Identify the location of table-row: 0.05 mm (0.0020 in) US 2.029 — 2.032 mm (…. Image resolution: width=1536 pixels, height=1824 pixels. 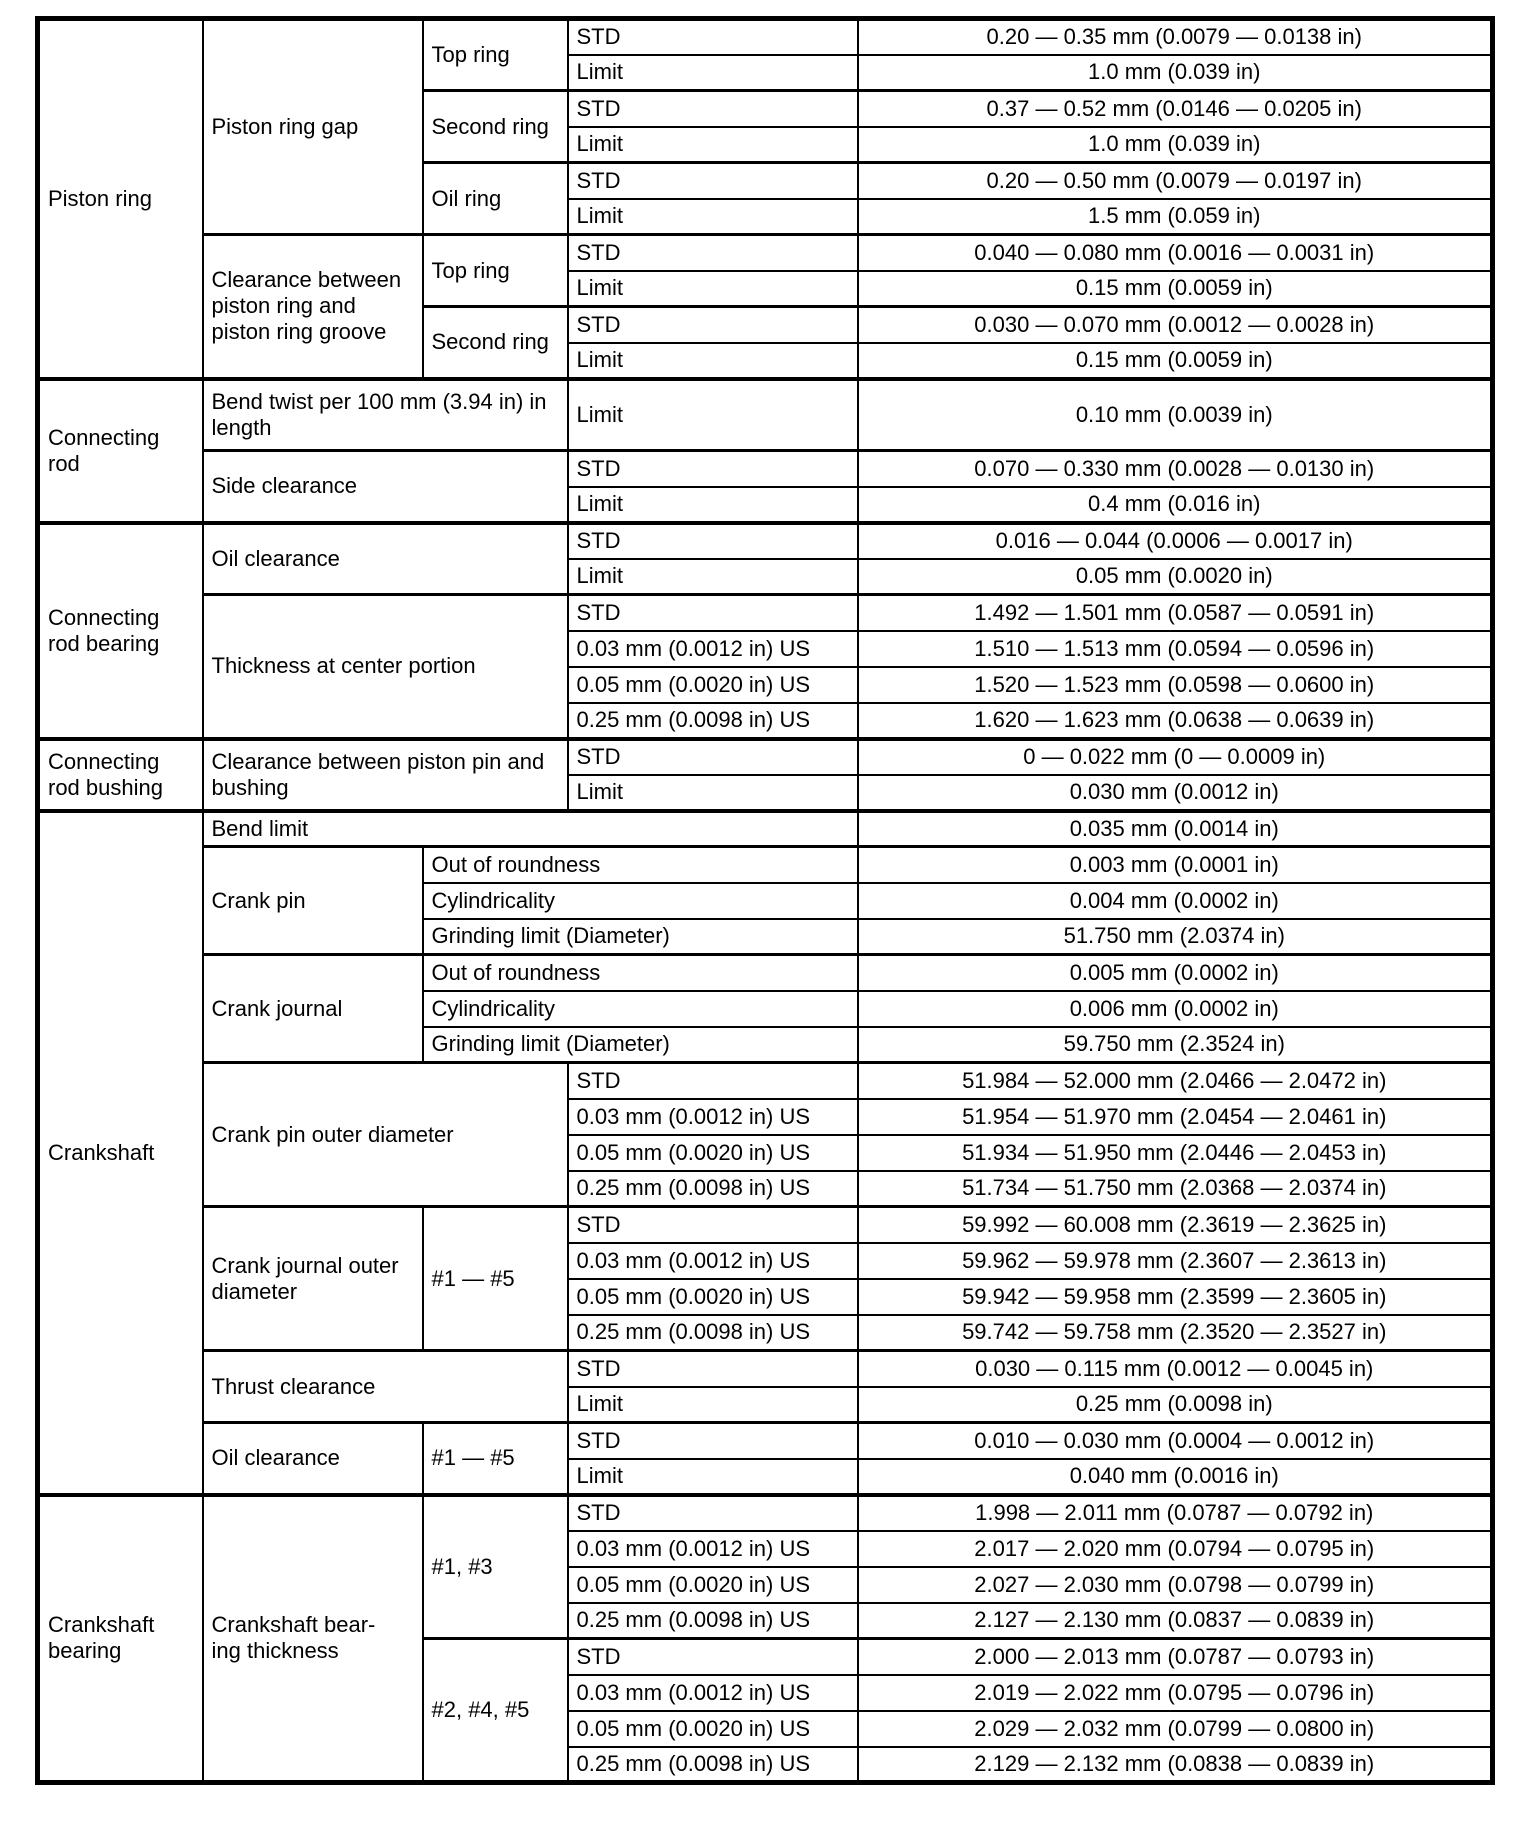
(766, 1728).